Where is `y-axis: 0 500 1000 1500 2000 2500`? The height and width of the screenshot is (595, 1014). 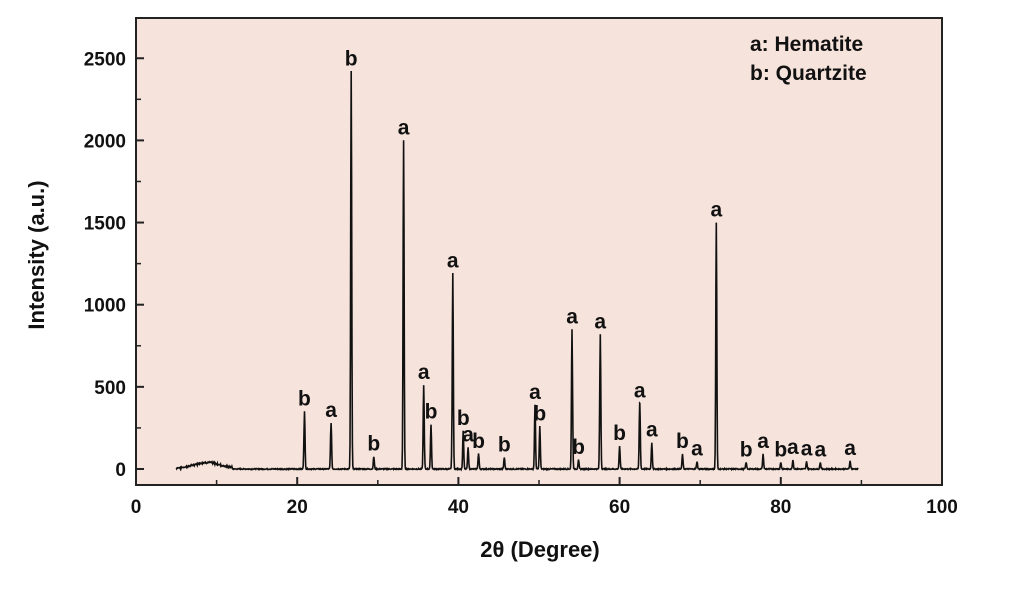 y-axis: 0 500 1000 1500 2000 2500 is located at coordinates (114, 265).